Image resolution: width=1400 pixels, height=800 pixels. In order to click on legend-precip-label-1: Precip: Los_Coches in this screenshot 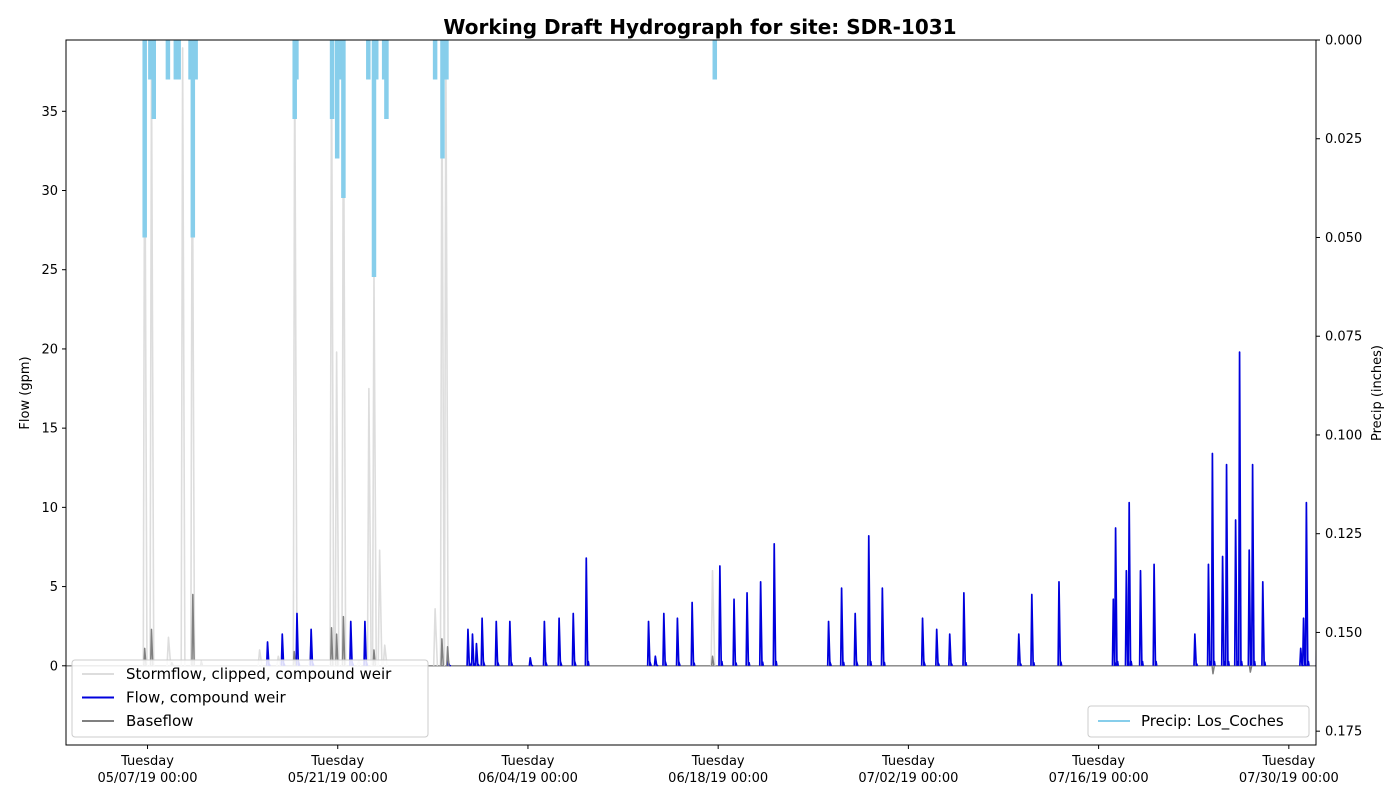, I will do `click(1212, 721)`.